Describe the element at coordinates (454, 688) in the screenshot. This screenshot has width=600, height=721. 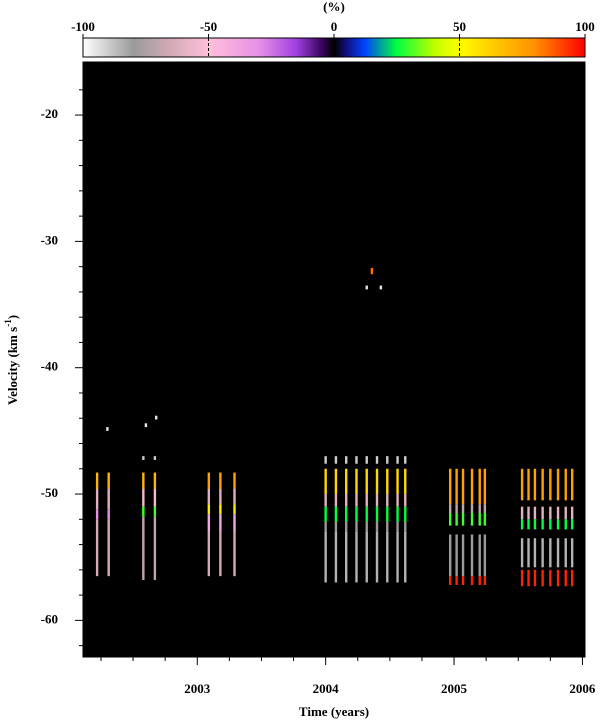
I see `x-tick-label: 2005` at that location.